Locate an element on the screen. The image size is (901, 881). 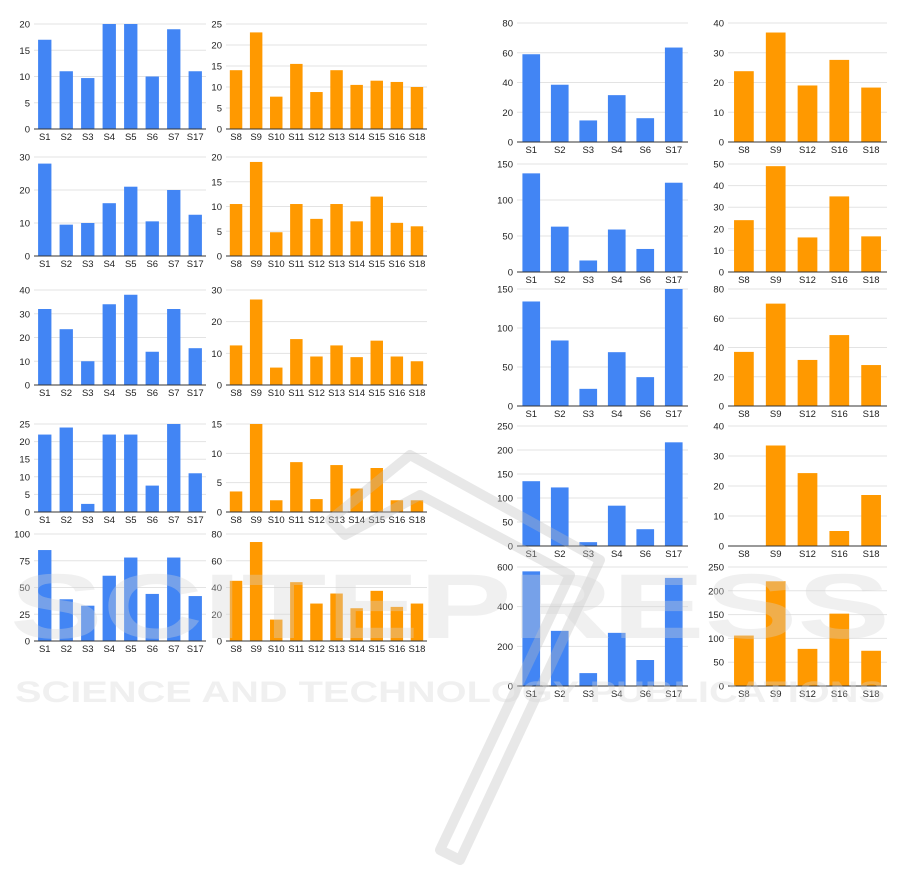
bar-chart-4: 0 10 20 30 40 S8 S9 S12 S16 S18 is located at coordinates (800, 87).